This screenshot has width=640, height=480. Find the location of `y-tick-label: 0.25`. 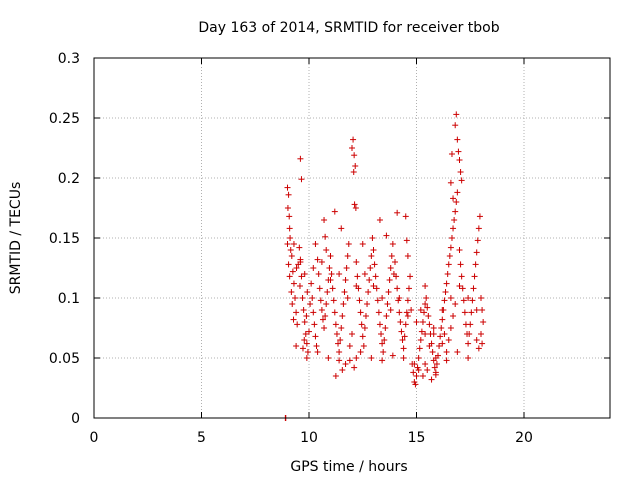

y-tick-label: 0.25 is located at coordinates (64, 119).